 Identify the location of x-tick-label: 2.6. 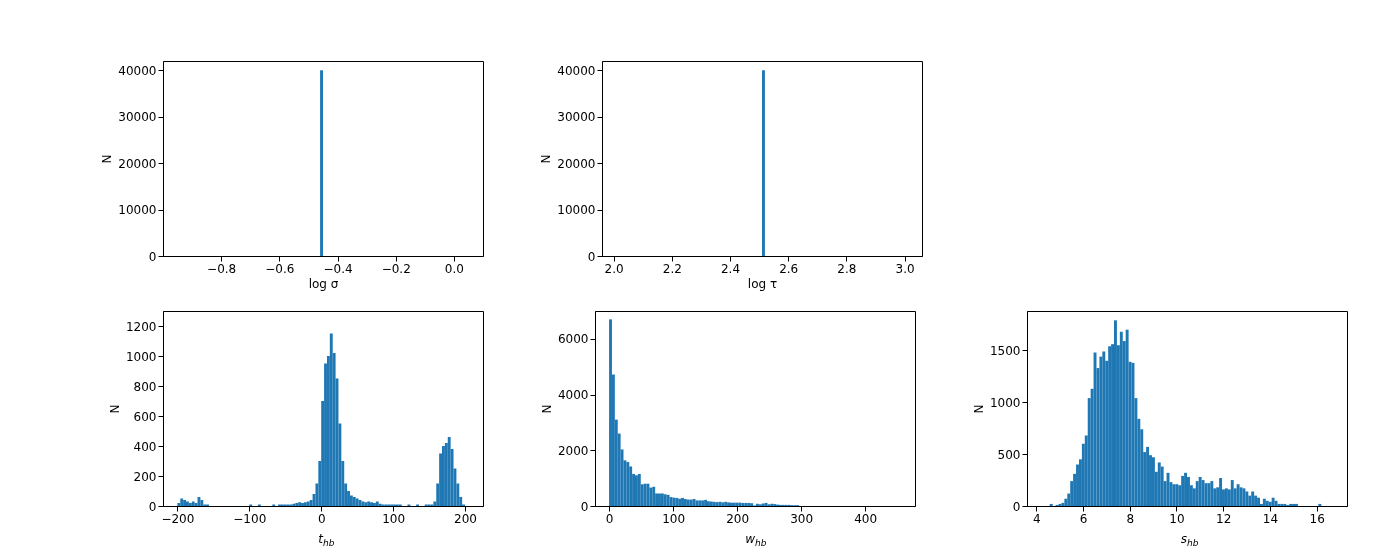
(789, 268).